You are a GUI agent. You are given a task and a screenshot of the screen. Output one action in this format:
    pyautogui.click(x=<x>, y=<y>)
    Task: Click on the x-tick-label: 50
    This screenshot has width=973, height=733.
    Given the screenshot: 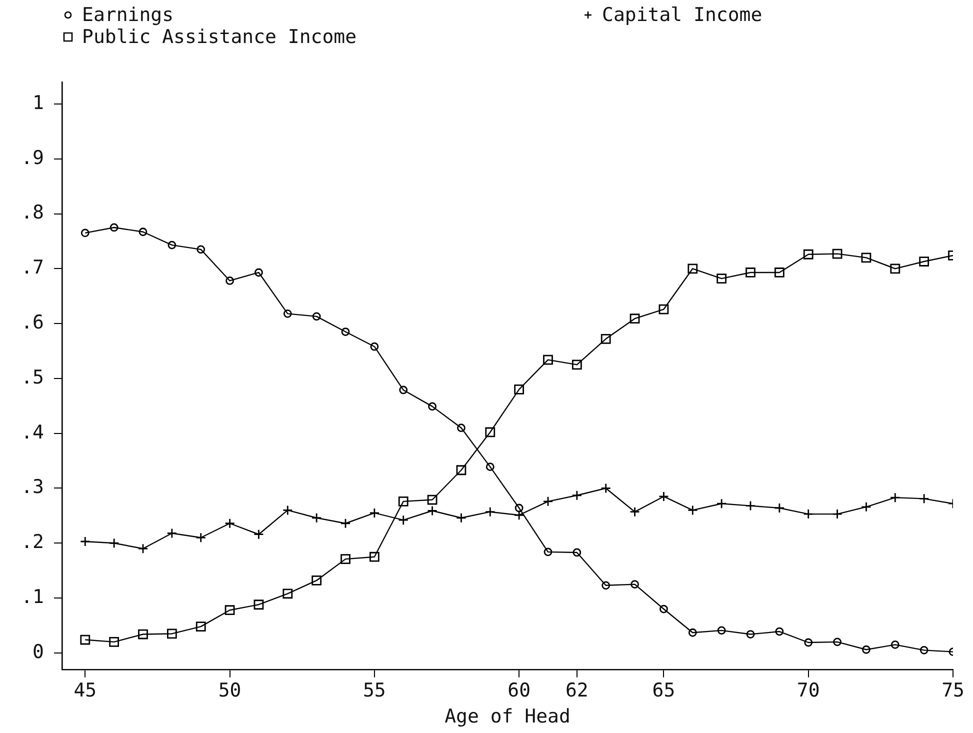 What is the action you would take?
    pyautogui.click(x=230, y=691)
    